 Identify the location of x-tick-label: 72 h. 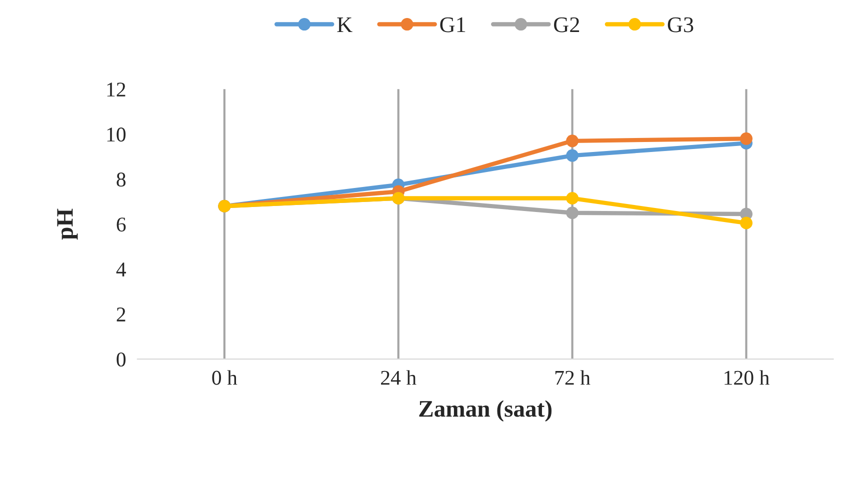
(572, 377).